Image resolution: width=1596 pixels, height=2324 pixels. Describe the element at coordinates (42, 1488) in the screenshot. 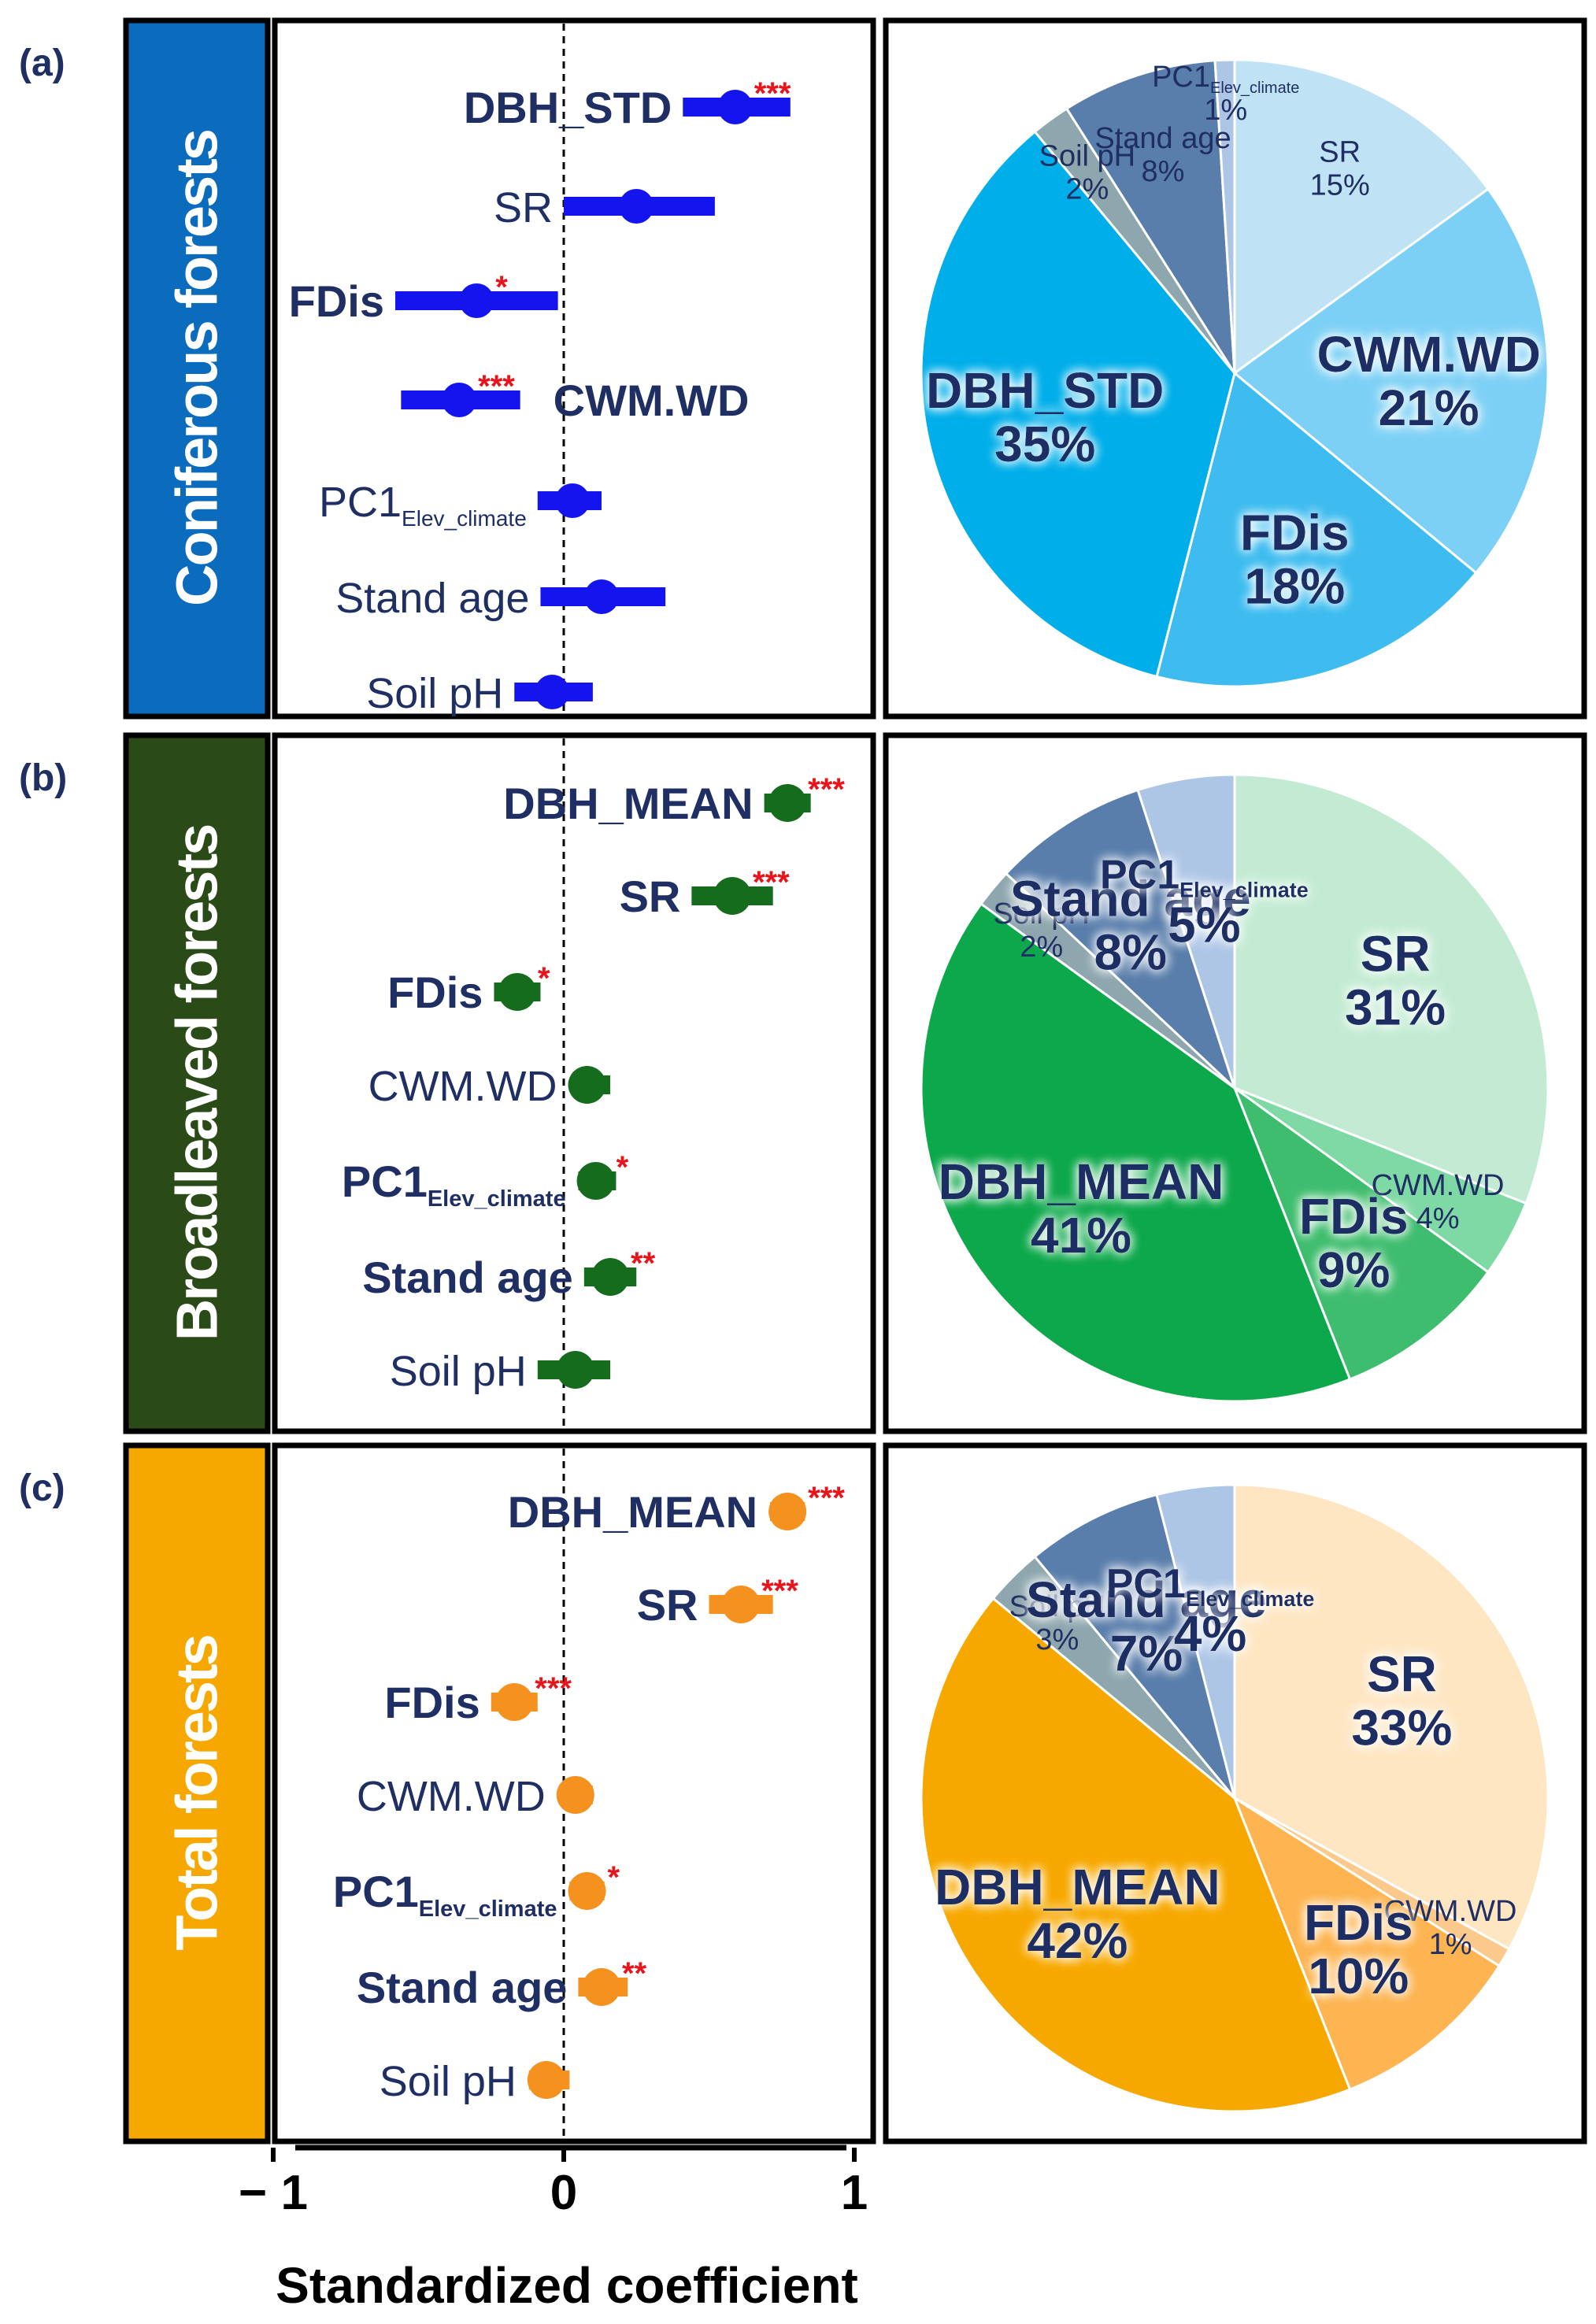

I see `panel-label: (c)` at that location.